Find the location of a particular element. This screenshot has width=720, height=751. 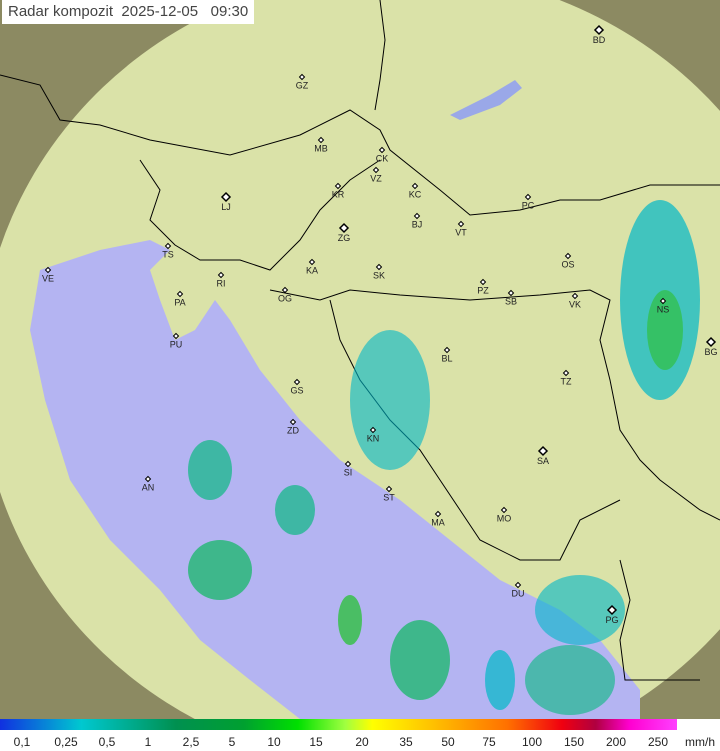

city-kr: KR is located at coordinates (338, 191).